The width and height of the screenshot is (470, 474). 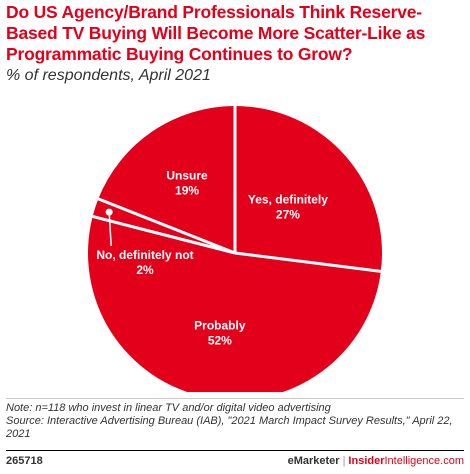 What do you see at coordinates (24, 461) in the screenshot?
I see `chart-id: 265718` at bounding box center [24, 461].